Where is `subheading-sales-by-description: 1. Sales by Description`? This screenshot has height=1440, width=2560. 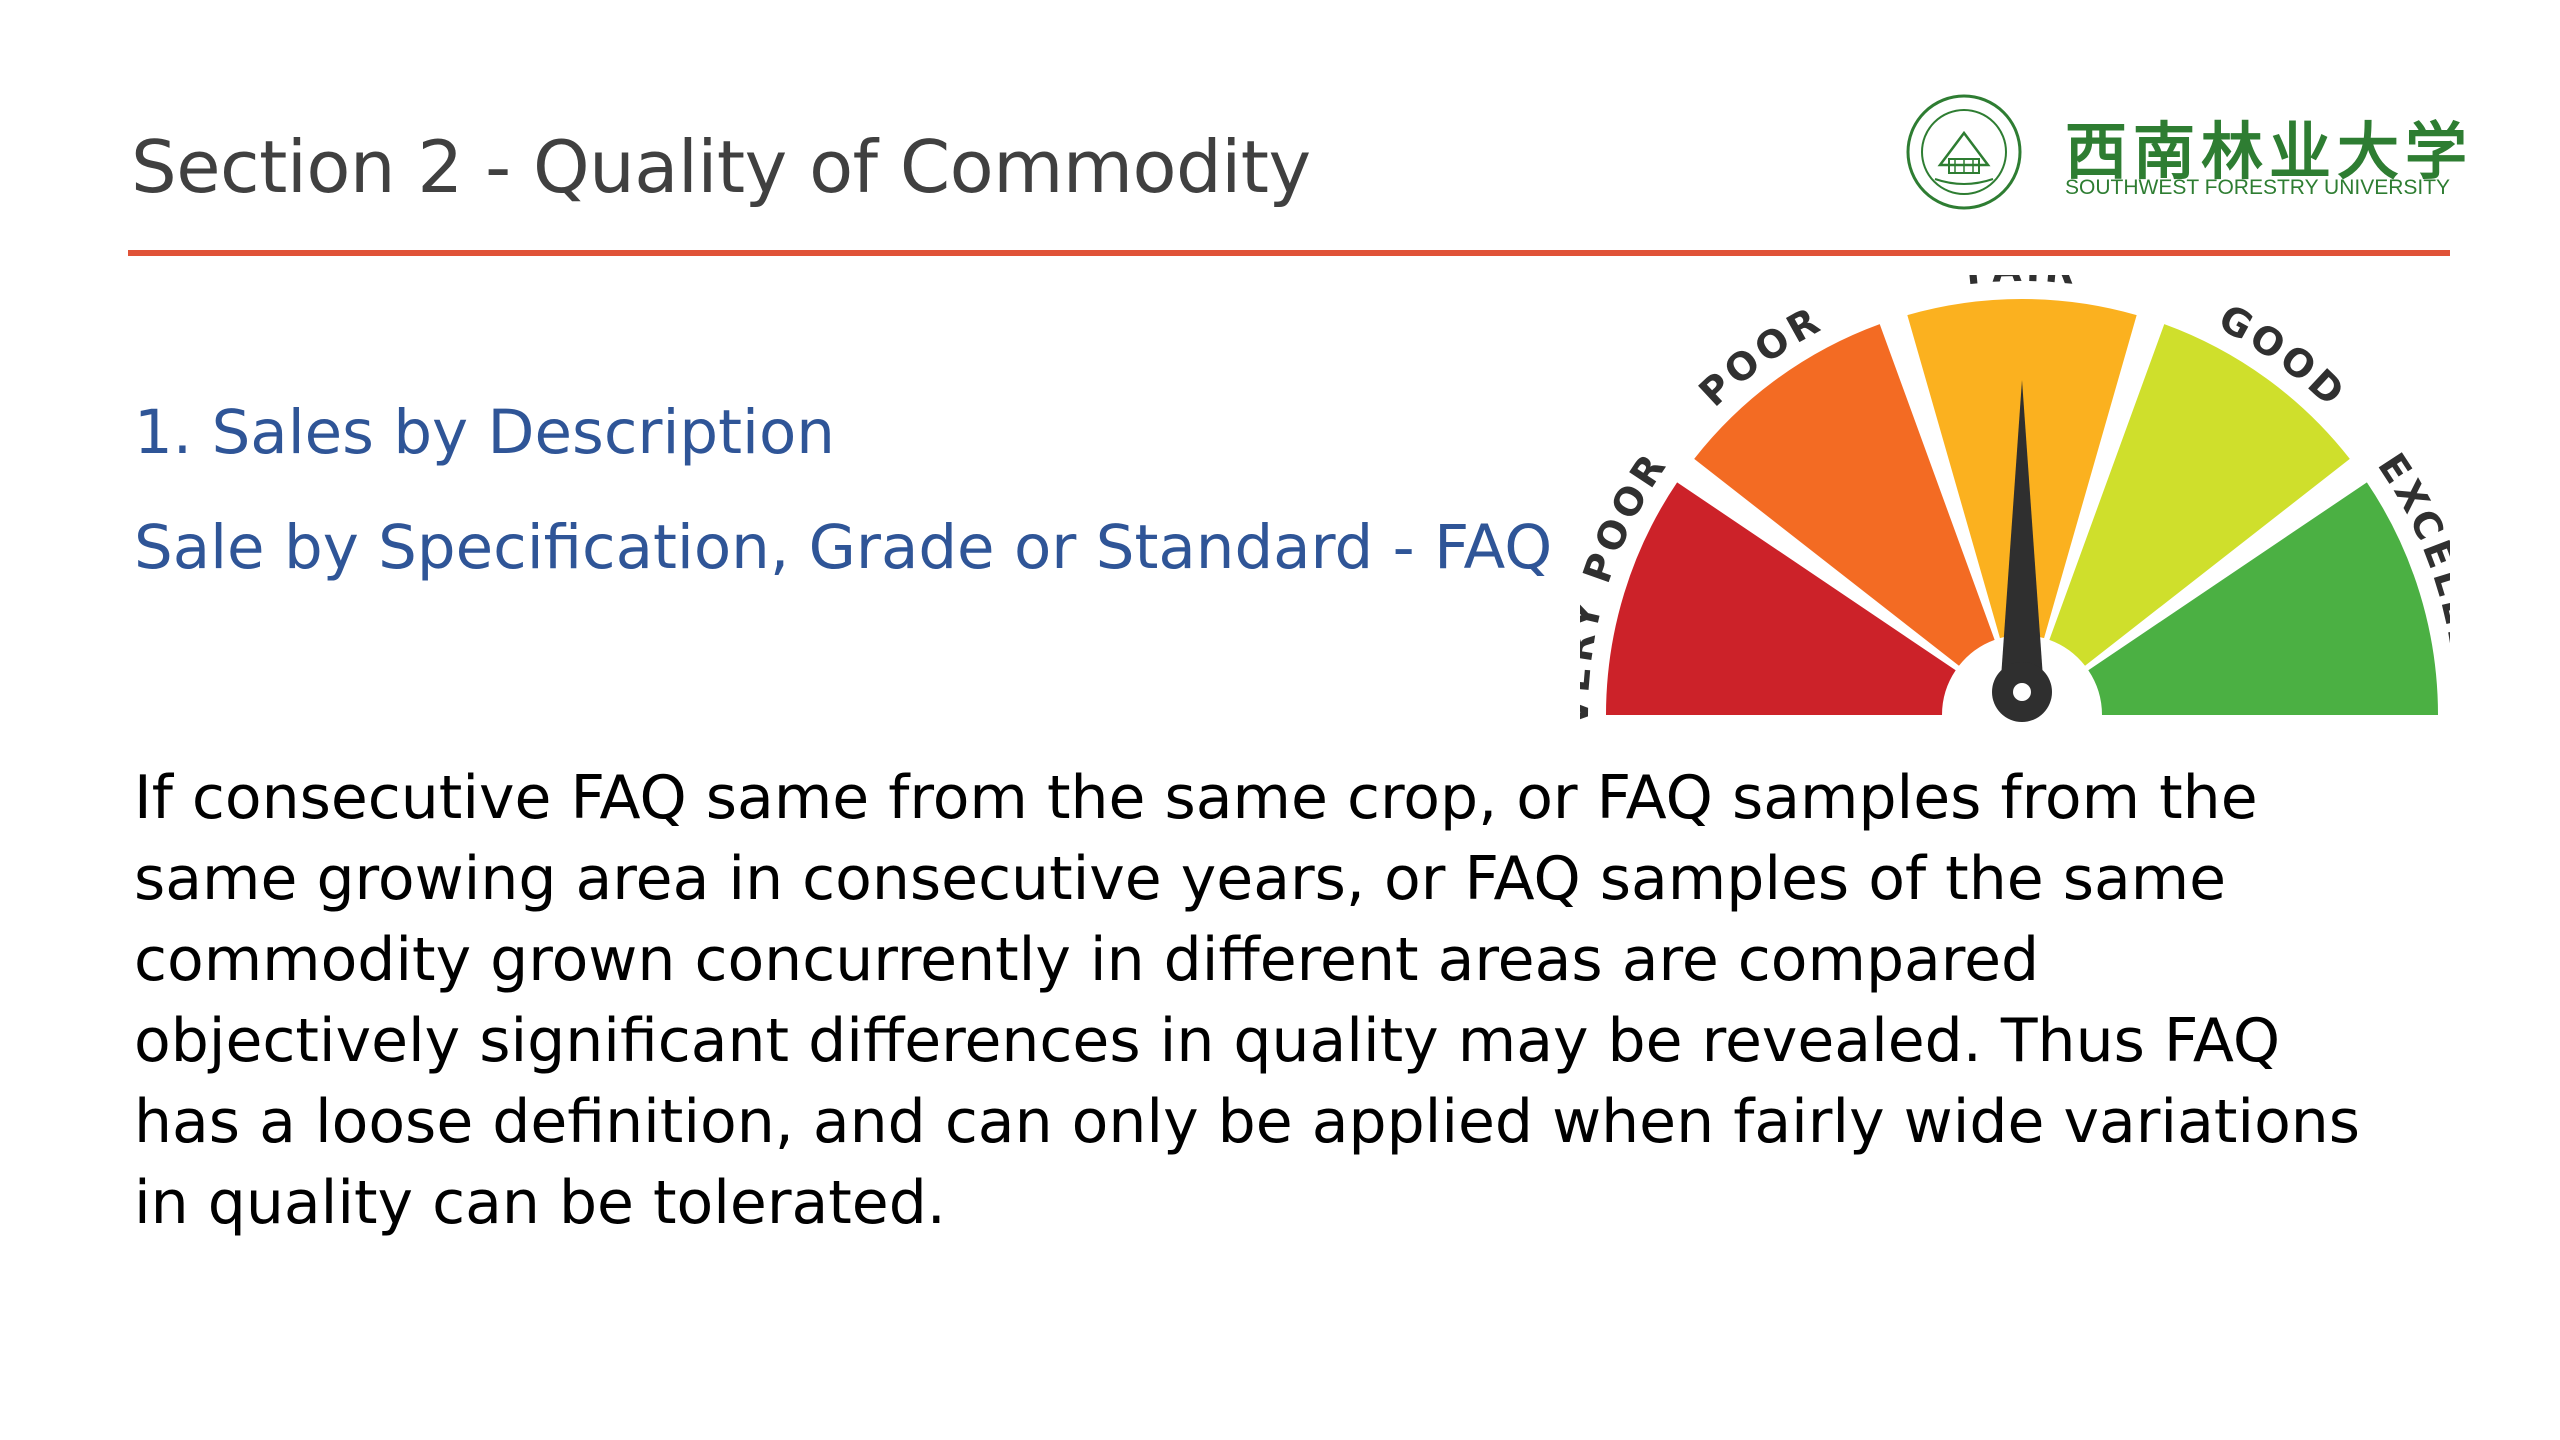
subheading-sales-by-description: 1. Sales by Description is located at coordinates (484, 432).